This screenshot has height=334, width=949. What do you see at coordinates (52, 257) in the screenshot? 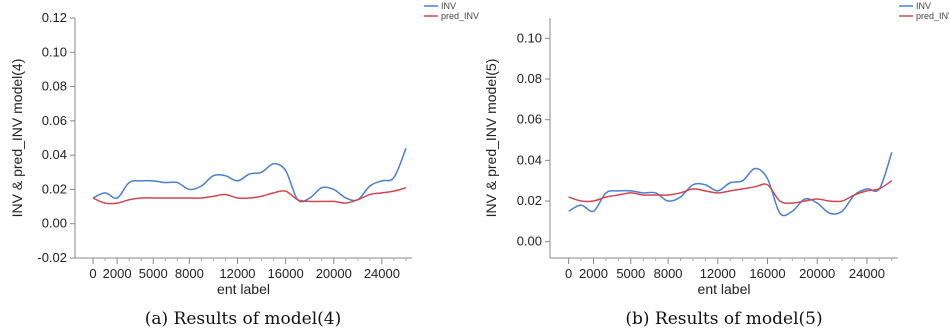
I see `y-tick-label: -0.02` at bounding box center [52, 257].